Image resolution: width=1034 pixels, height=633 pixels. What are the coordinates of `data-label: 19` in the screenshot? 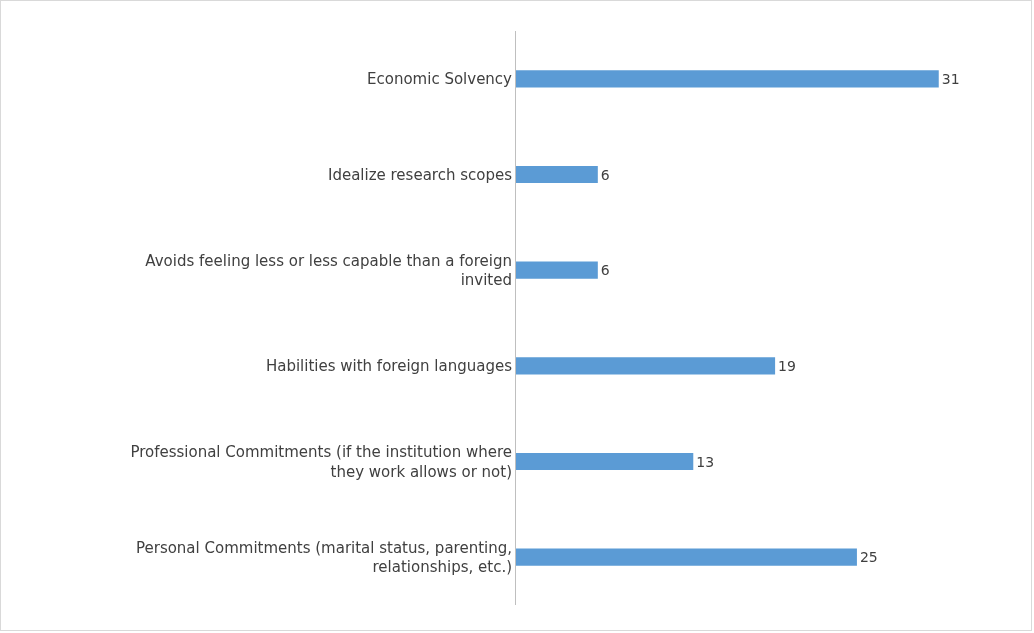 It's located at (787, 365).